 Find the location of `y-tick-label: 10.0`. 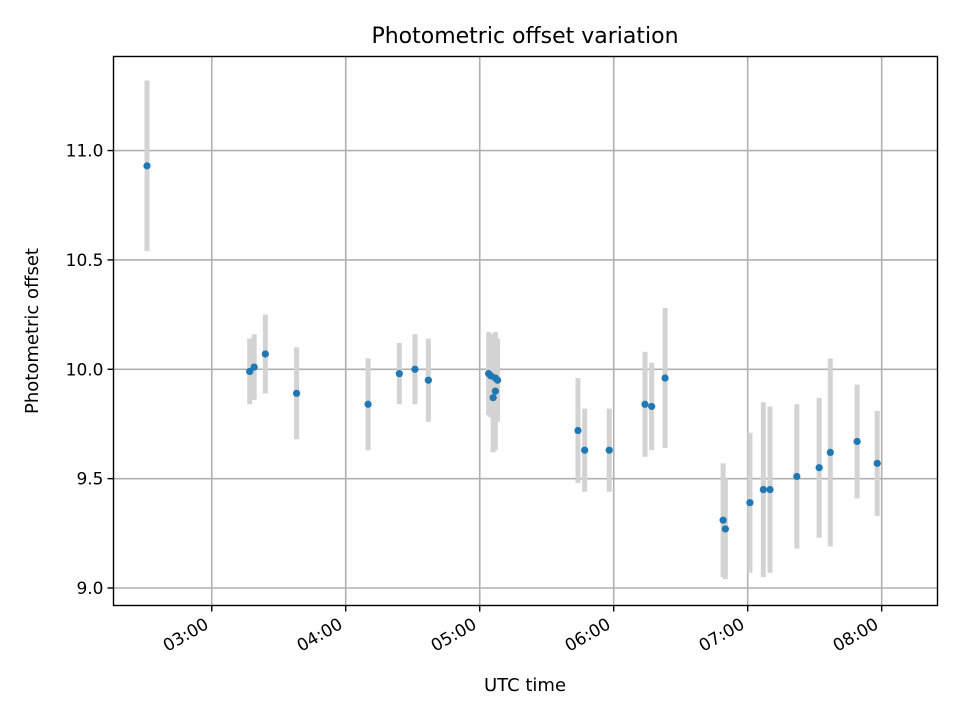

y-tick-label: 10.0 is located at coordinates (85, 370).